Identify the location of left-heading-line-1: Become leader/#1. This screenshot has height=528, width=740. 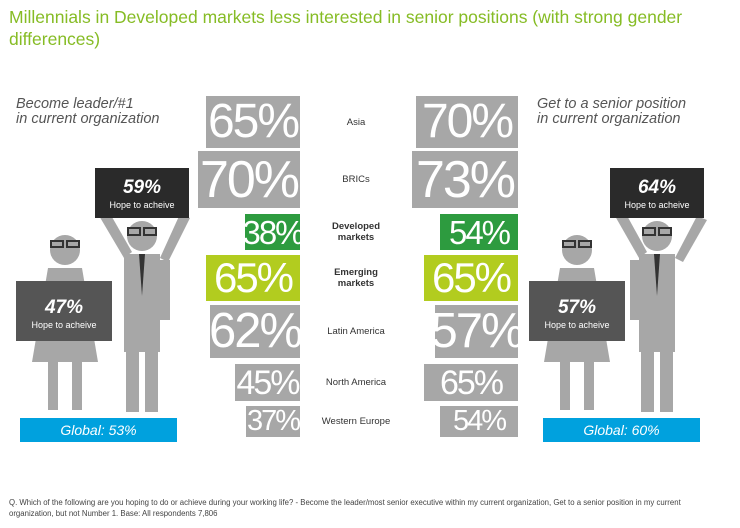
(75, 104).